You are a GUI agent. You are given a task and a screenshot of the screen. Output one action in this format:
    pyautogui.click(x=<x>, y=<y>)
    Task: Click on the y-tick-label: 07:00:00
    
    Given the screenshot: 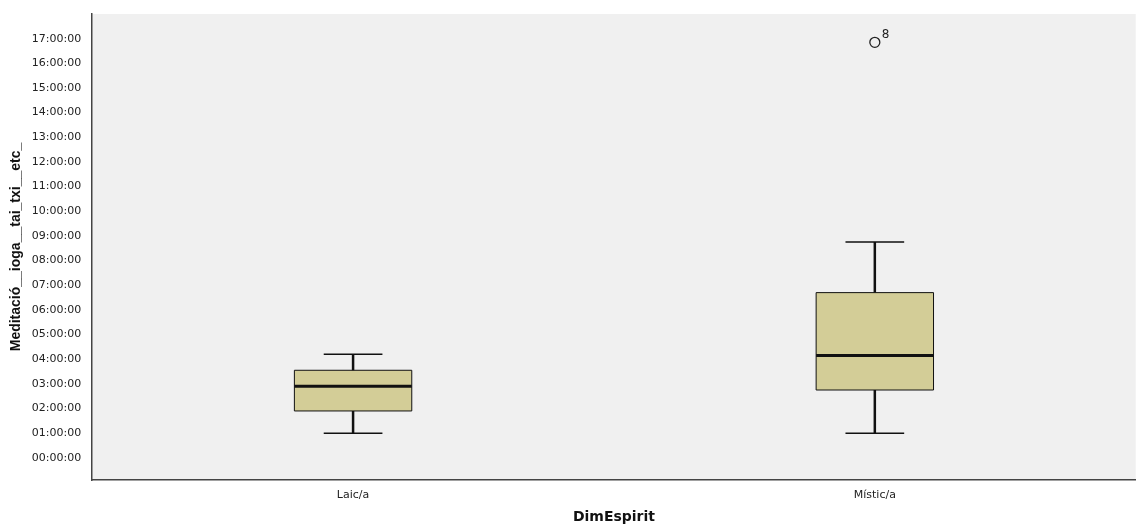 What is the action you would take?
    pyautogui.click(x=56, y=285)
    